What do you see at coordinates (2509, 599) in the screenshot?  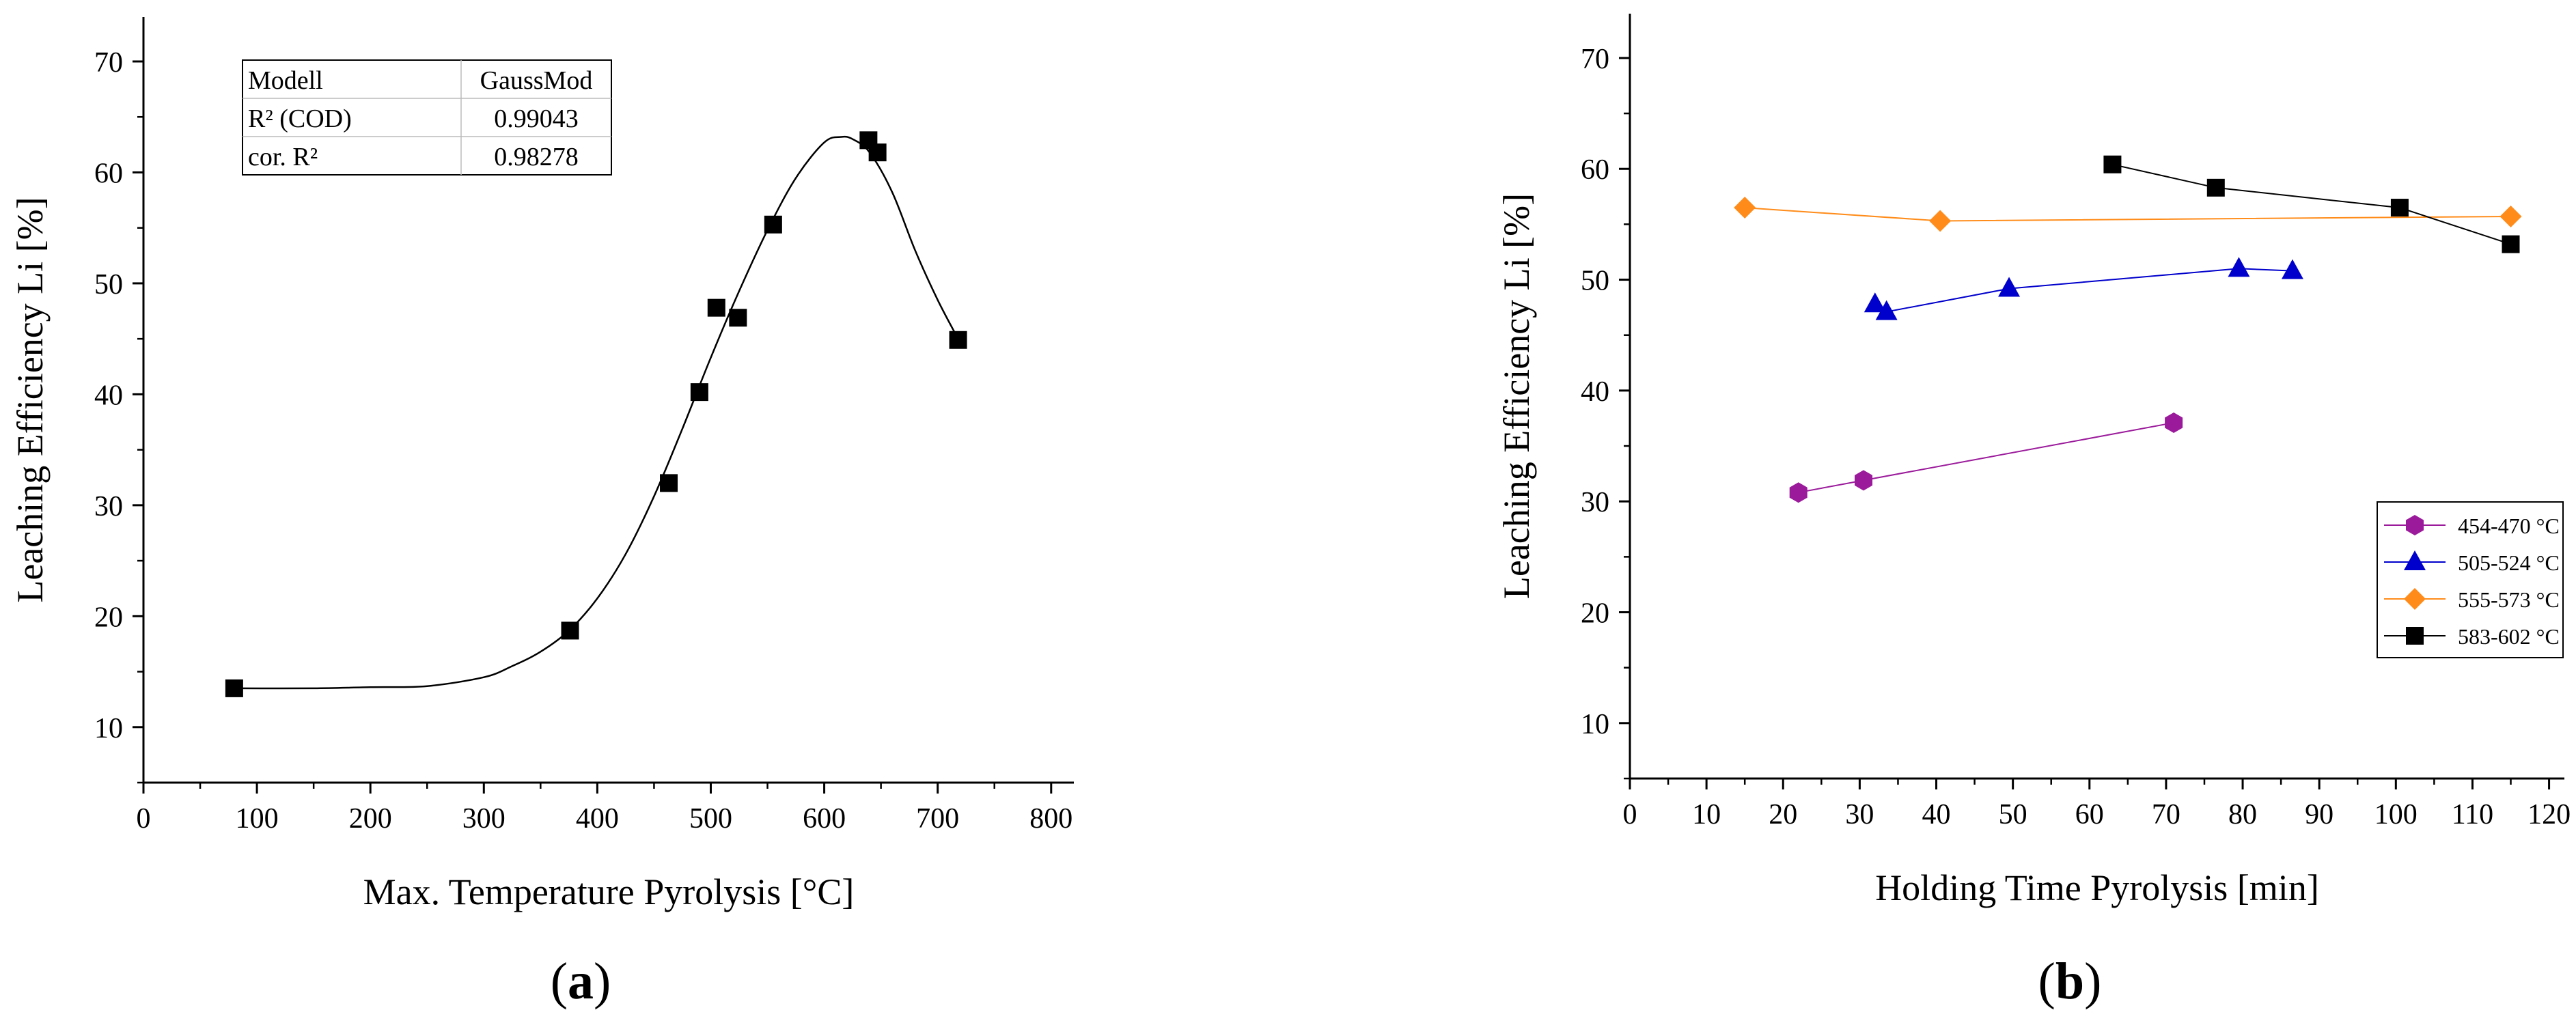 I see `legend-label: 555-573 °C` at bounding box center [2509, 599].